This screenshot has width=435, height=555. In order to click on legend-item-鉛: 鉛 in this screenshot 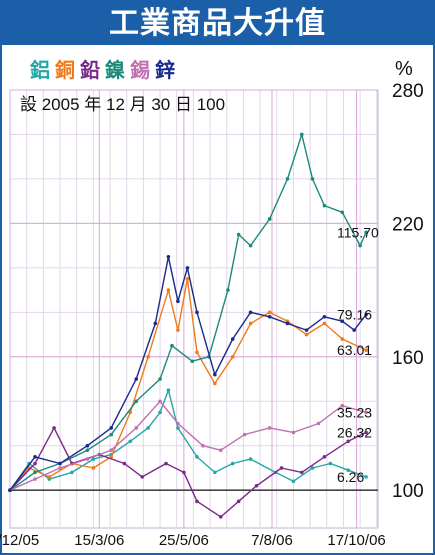, I will do `click(90, 70)`.